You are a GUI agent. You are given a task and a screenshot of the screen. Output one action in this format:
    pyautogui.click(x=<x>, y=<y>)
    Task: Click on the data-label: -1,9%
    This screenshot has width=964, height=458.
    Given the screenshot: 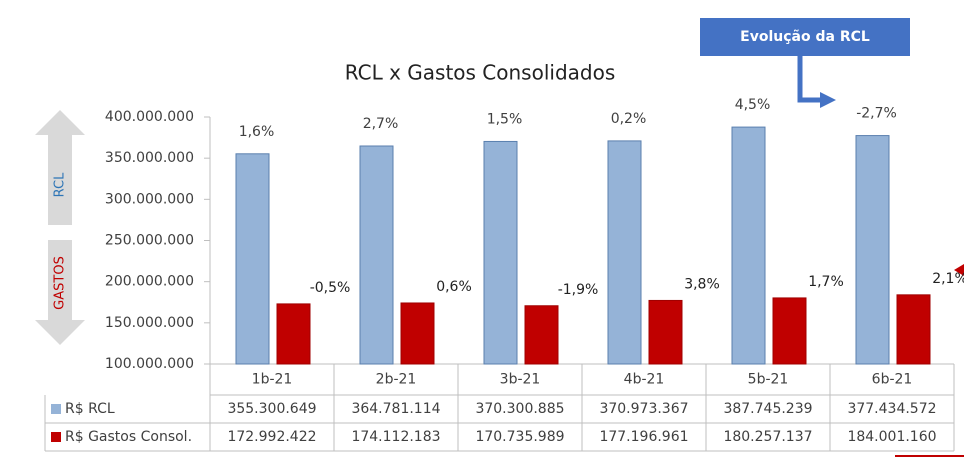 What is the action you would take?
    pyautogui.click(x=578, y=290)
    